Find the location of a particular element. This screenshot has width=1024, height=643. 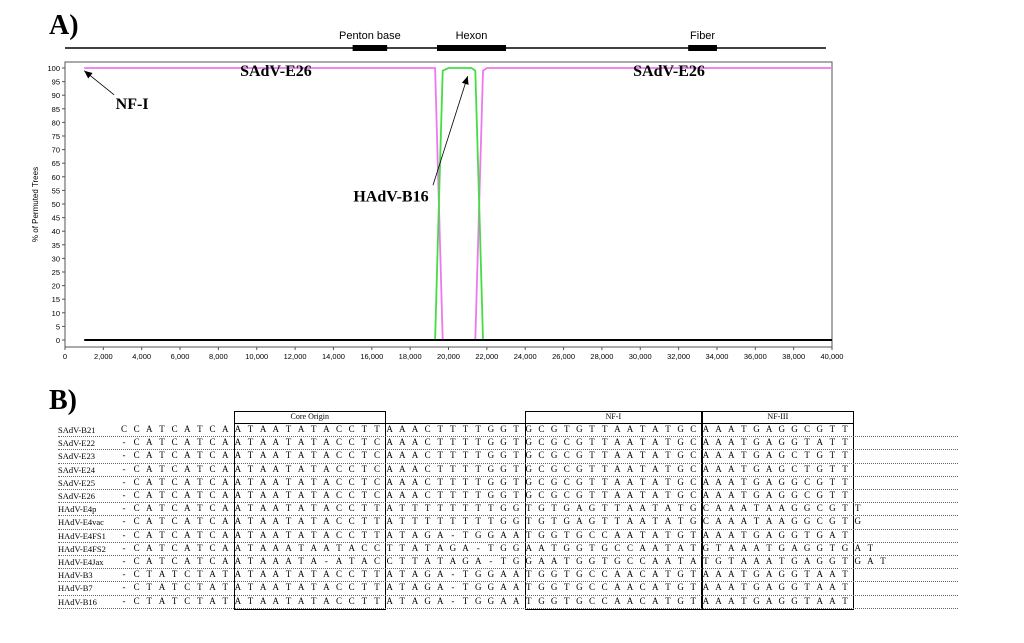

alignment-row-divider is located at coordinates (508, 529).